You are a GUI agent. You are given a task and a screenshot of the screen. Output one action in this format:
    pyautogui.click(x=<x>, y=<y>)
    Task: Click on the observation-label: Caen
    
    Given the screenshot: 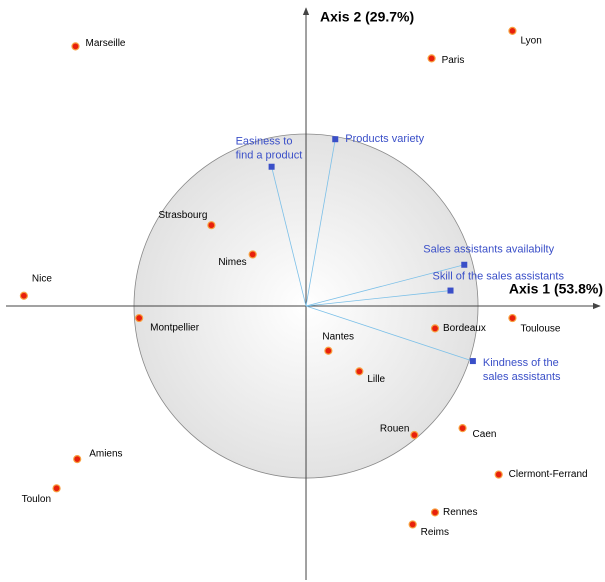 What is the action you would take?
    pyautogui.click(x=485, y=434)
    